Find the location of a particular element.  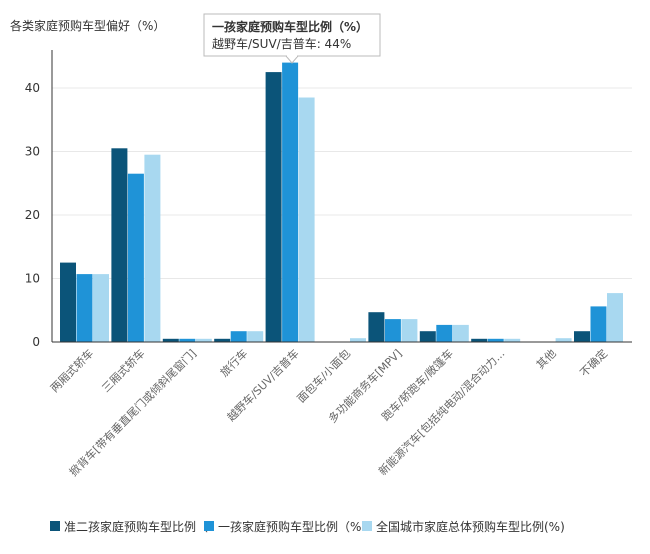

legend-label: 全国城市家庭总体预购车型比例(%) is located at coordinates (470, 526).